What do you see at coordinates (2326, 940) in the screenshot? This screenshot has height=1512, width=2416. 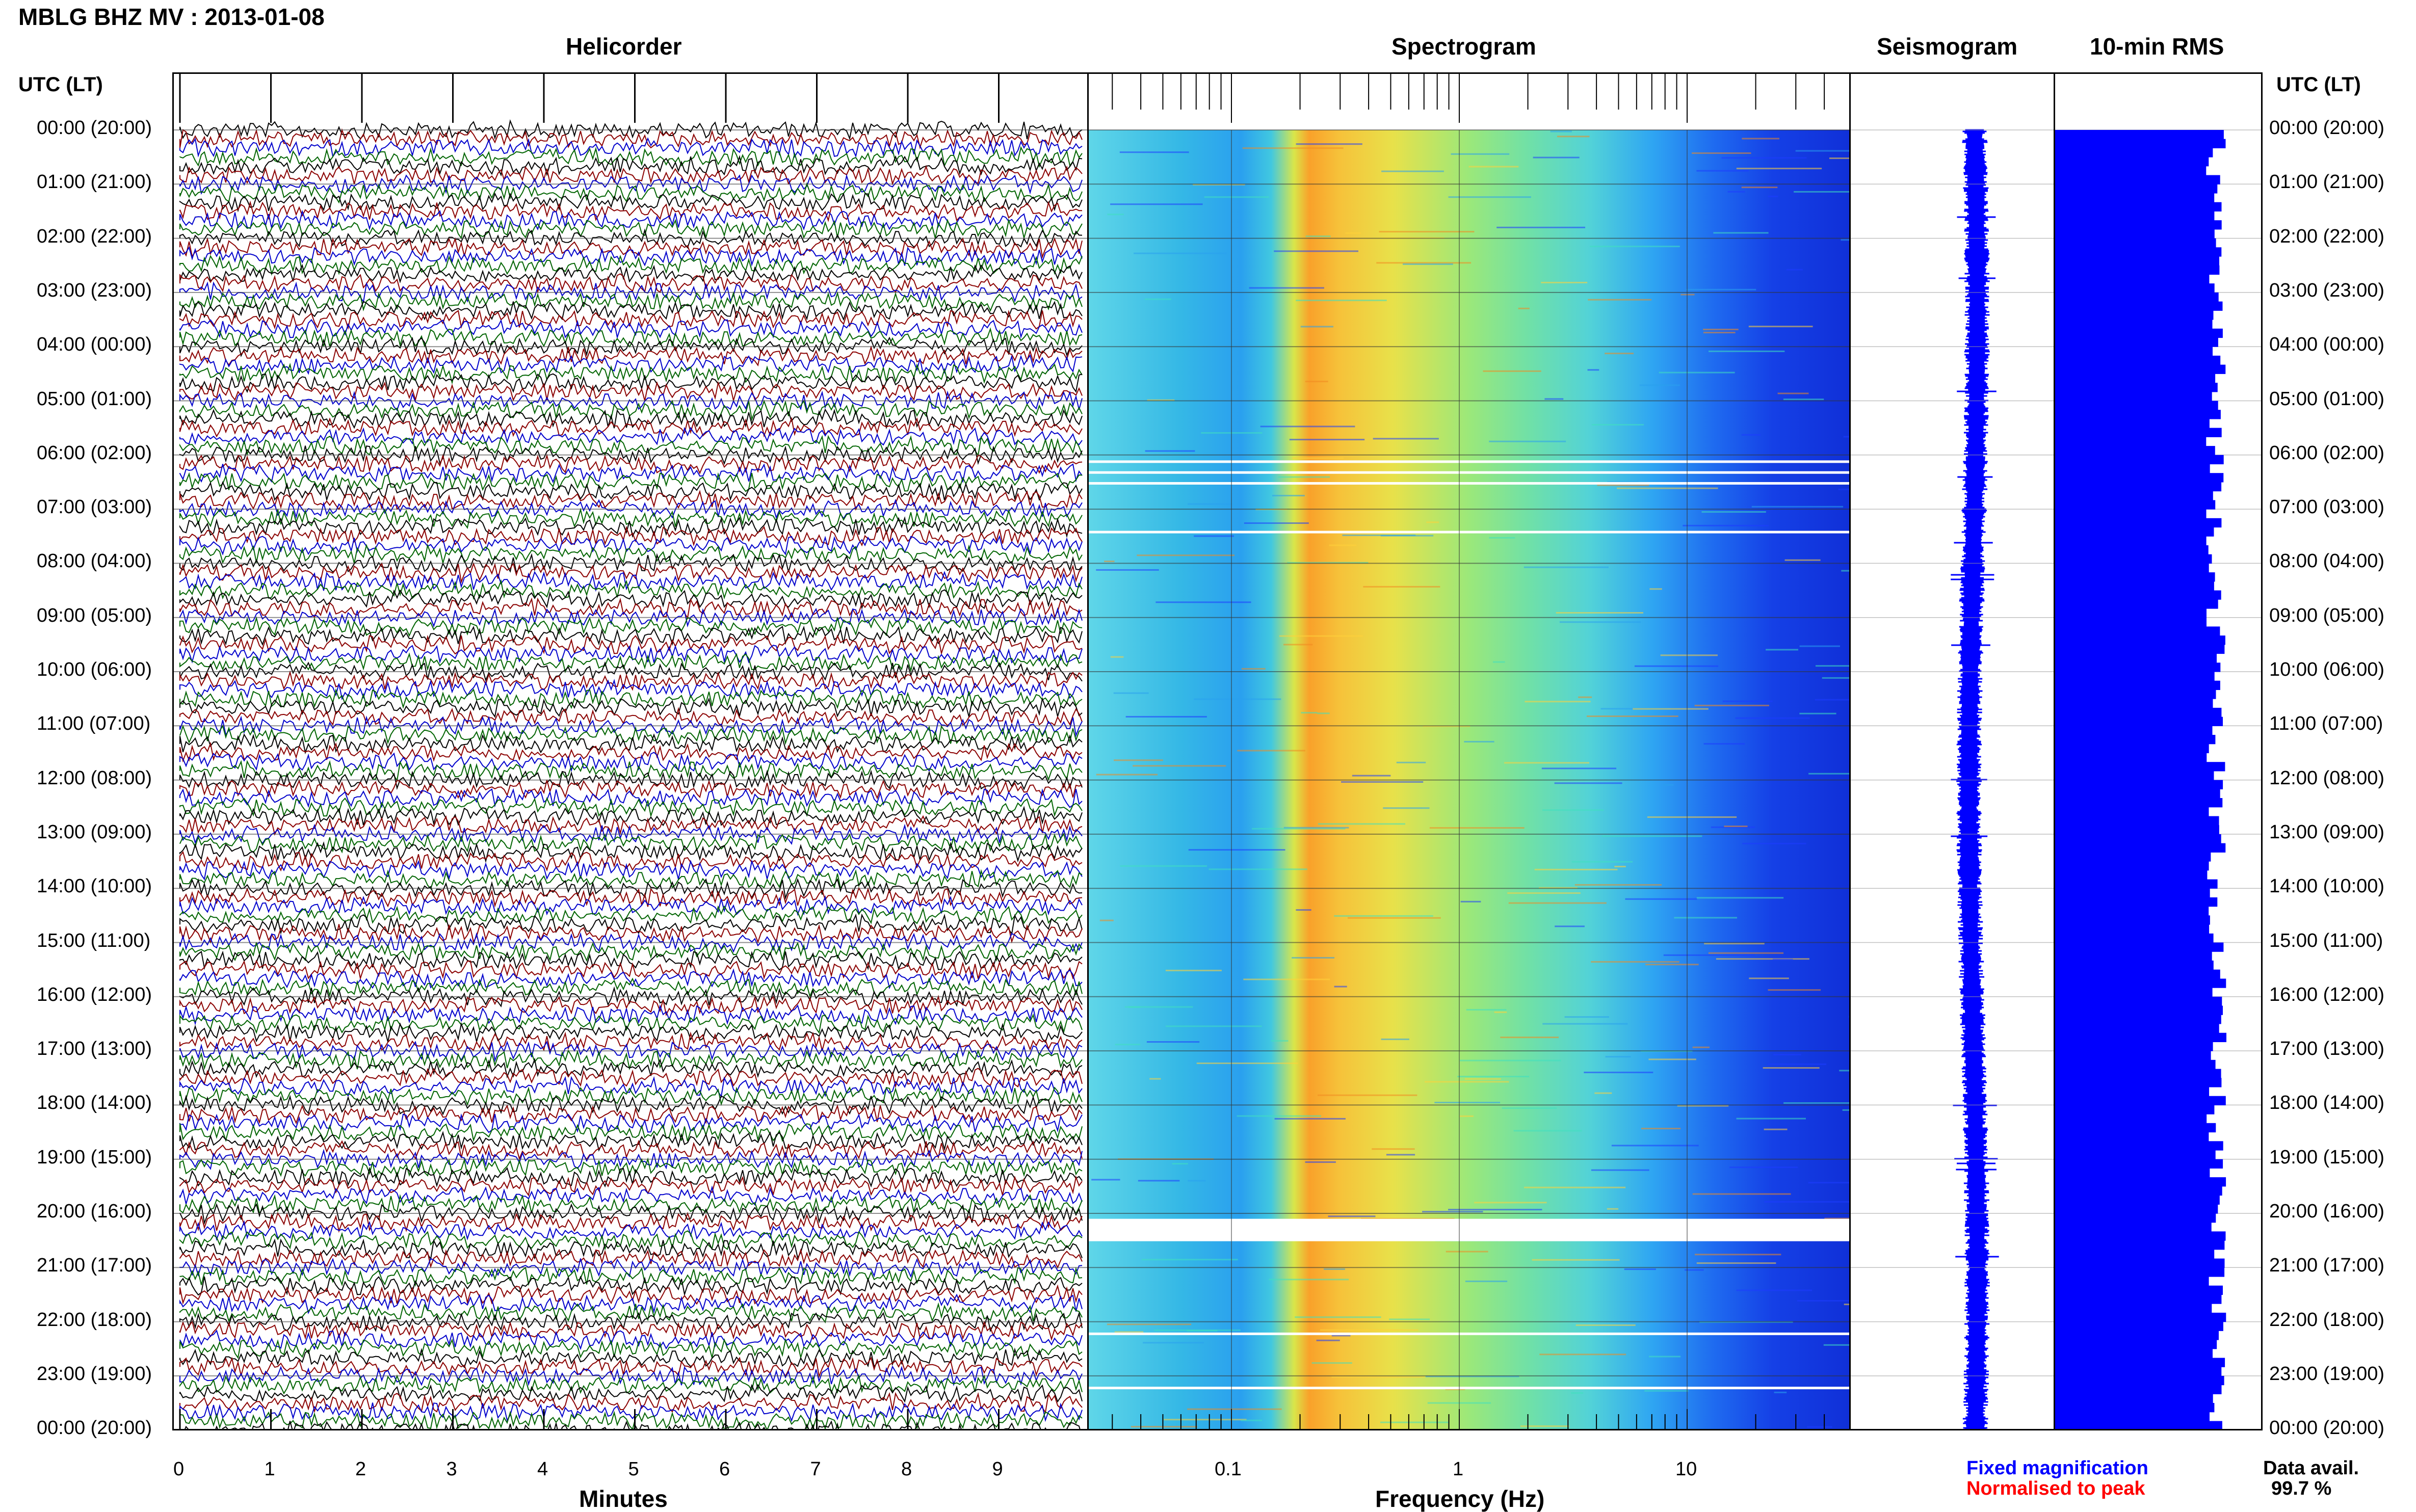 I see `time-label-right: 15:00 (11:00)` at bounding box center [2326, 940].